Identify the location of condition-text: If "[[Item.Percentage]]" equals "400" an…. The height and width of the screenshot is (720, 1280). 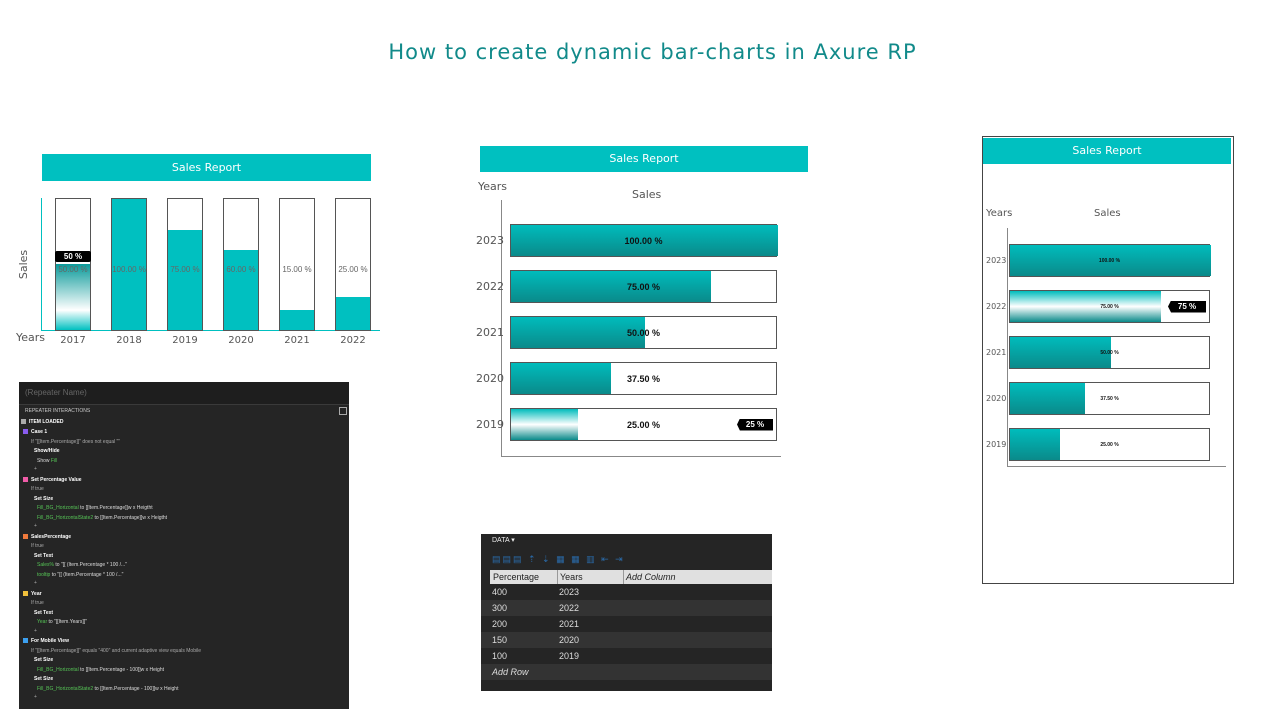
(116, 650).